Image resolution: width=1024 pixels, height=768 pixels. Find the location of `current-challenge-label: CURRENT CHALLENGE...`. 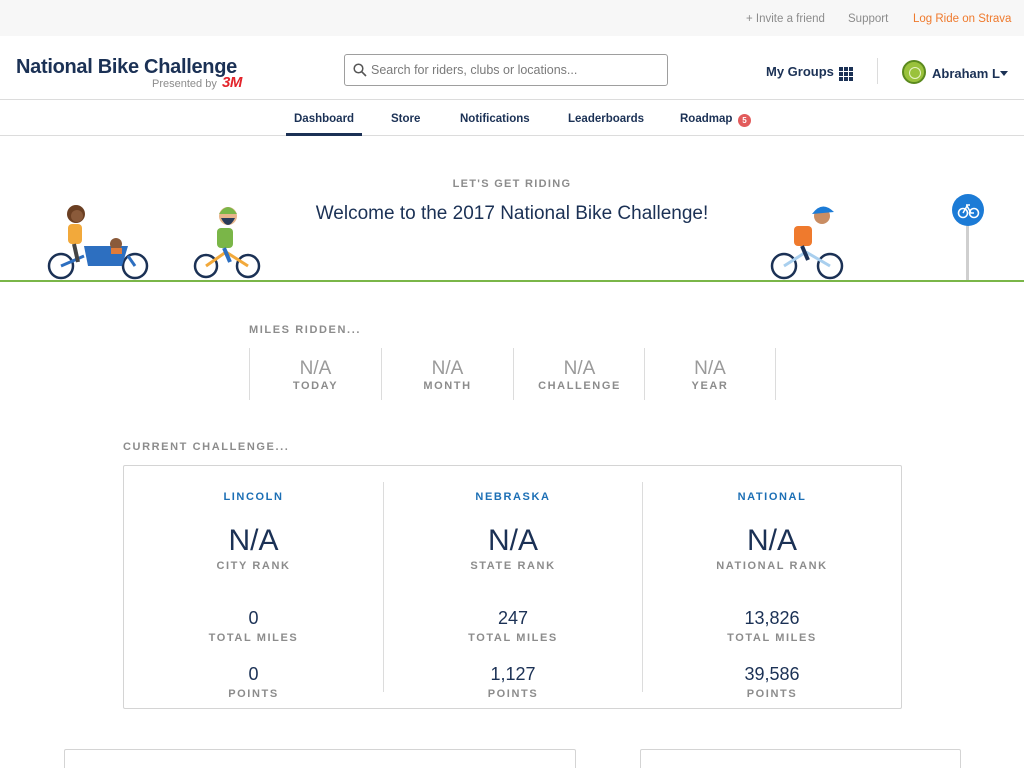

current-challenge-label: CURRENT CHALLENGE... is located at coordinates (206, 447).